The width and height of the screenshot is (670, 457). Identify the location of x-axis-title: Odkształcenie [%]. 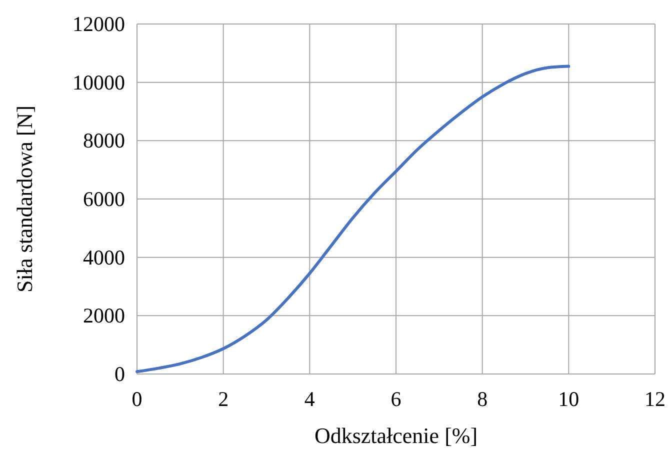
(396, 435).